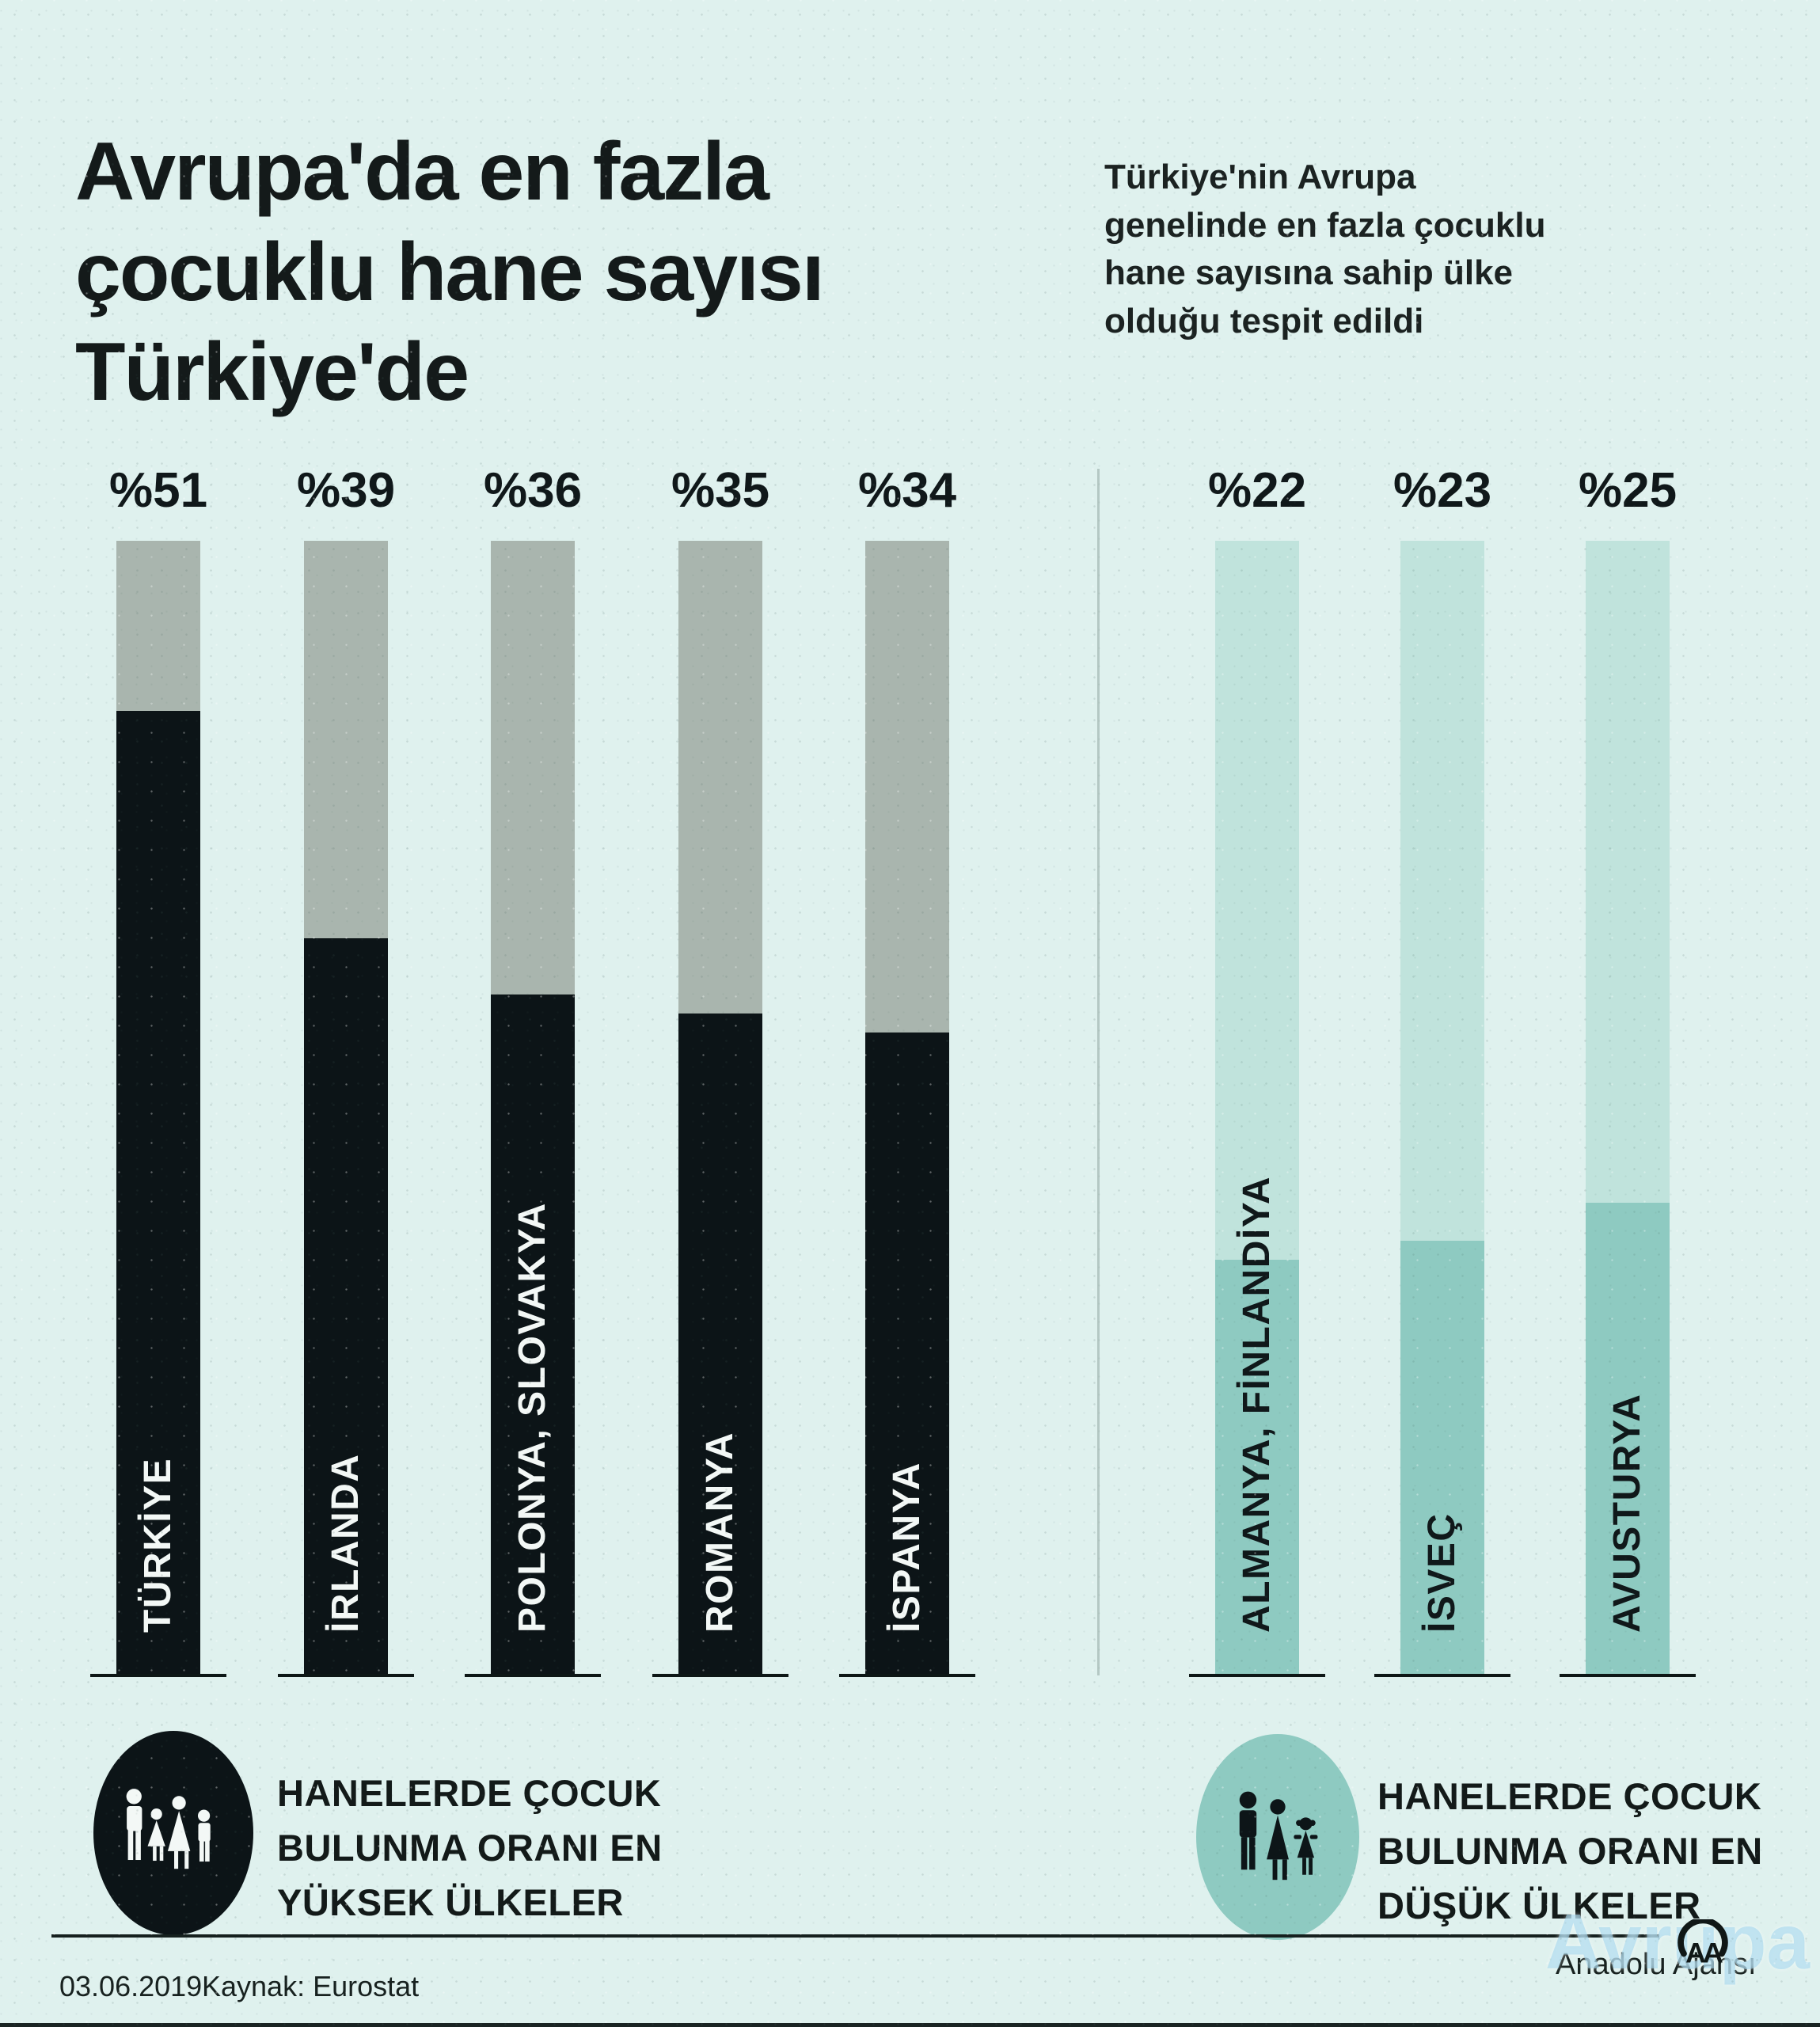  Describe the element at coordinates (532, 1417) in the screenshot. I see `bar-country-label: POLONYA, SLOVAKYA` at that location.